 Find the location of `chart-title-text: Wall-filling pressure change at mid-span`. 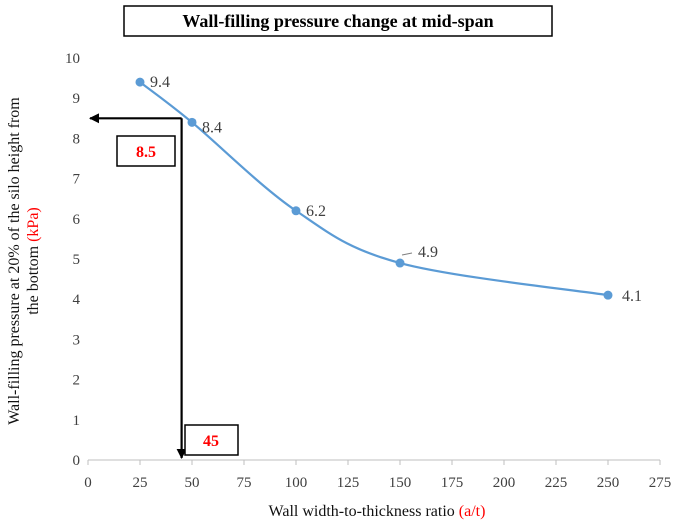

chart-title-text: Wall-filling pressure change at mid-span is located at coordinates (337, 21).